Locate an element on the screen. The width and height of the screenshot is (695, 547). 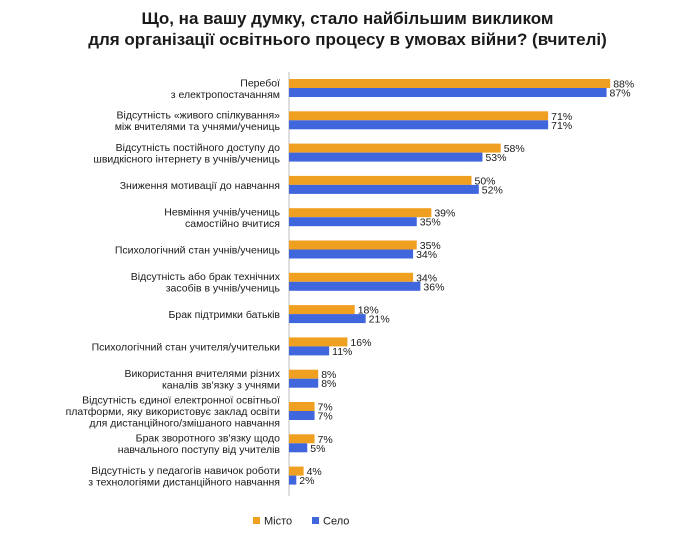
value-label-misto-3: 50% is located at coordinates (485, 181).